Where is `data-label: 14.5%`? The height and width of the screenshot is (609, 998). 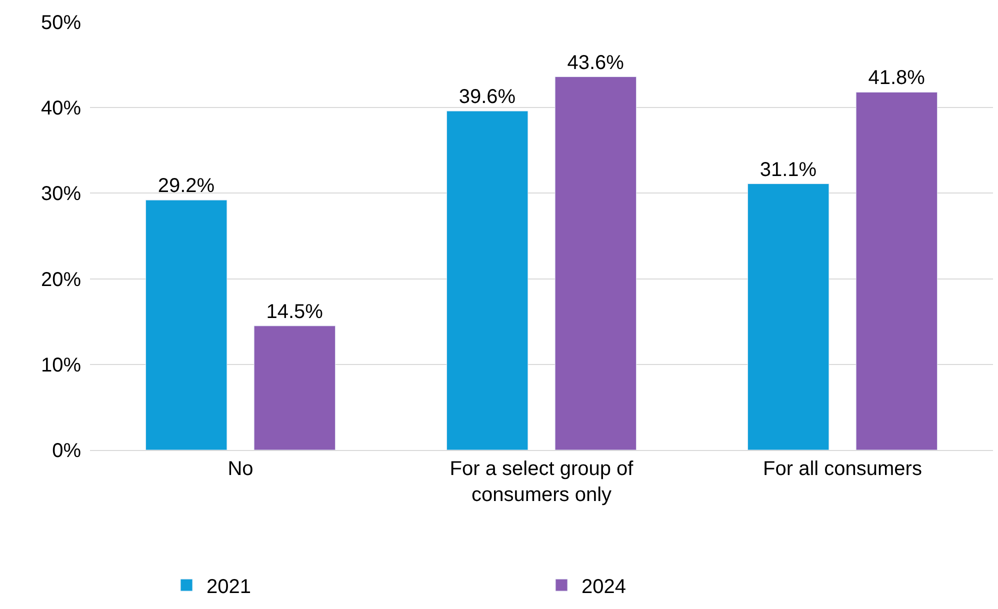
data-label: 14.5% is located at coordinates (295, 311).